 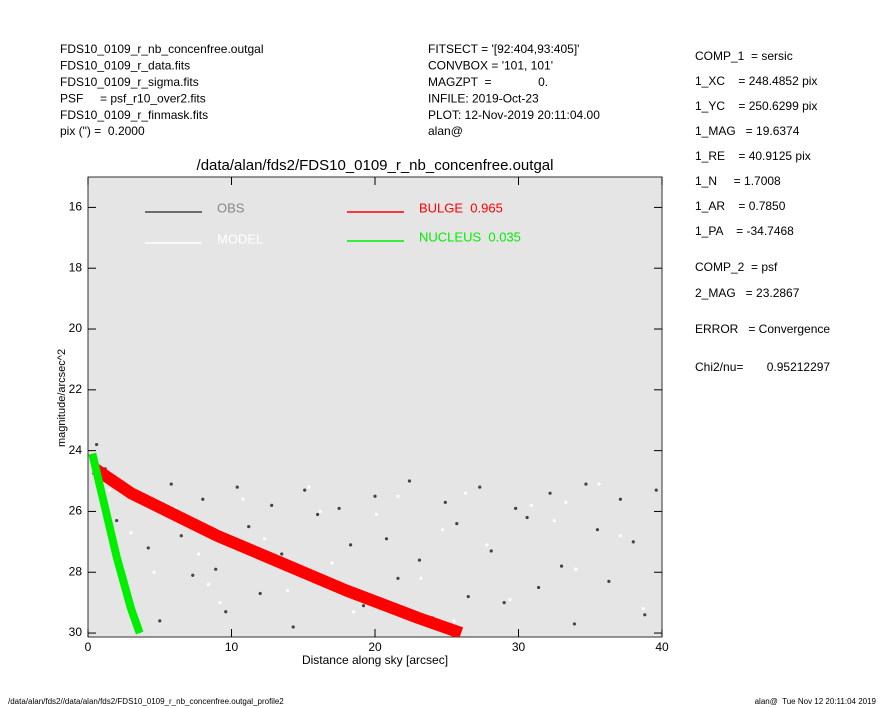 I want to click on fit-parameter: COMP_2 = psf, so click(x=736, y=267).